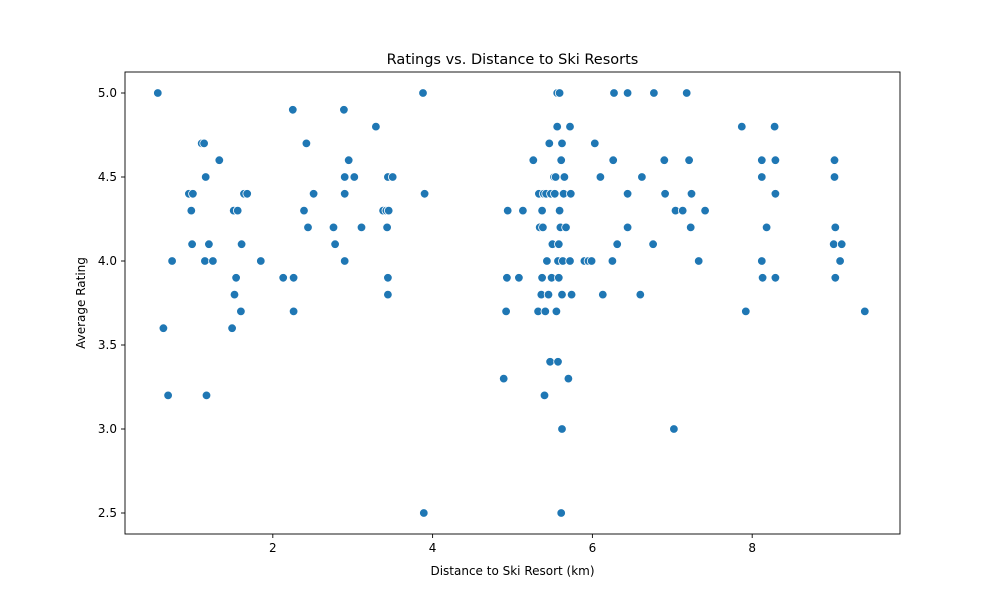 The height and width of the screenshot is (600, 1000). I want to click on y-tick-label: 5.0, so click(107, 93).